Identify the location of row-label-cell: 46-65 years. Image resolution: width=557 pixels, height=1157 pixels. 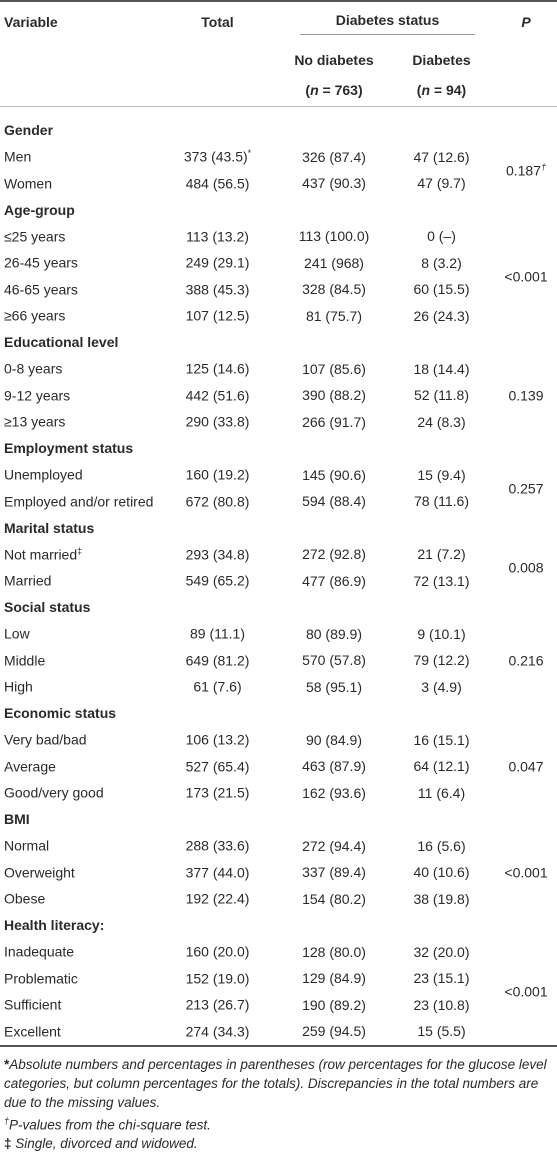
(77, 289).